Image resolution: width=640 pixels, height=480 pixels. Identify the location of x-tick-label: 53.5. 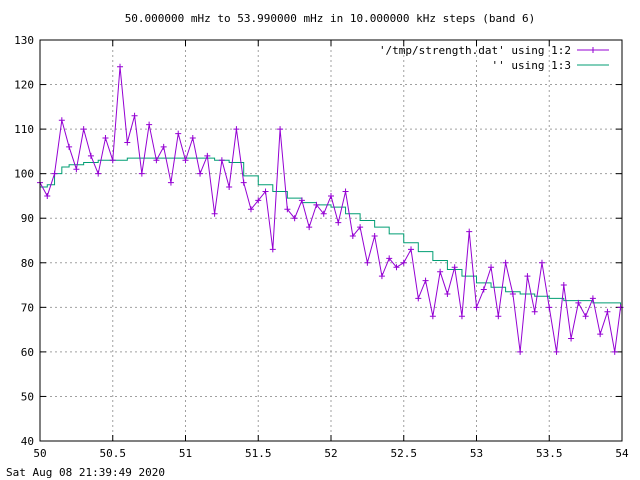
(549, 453).